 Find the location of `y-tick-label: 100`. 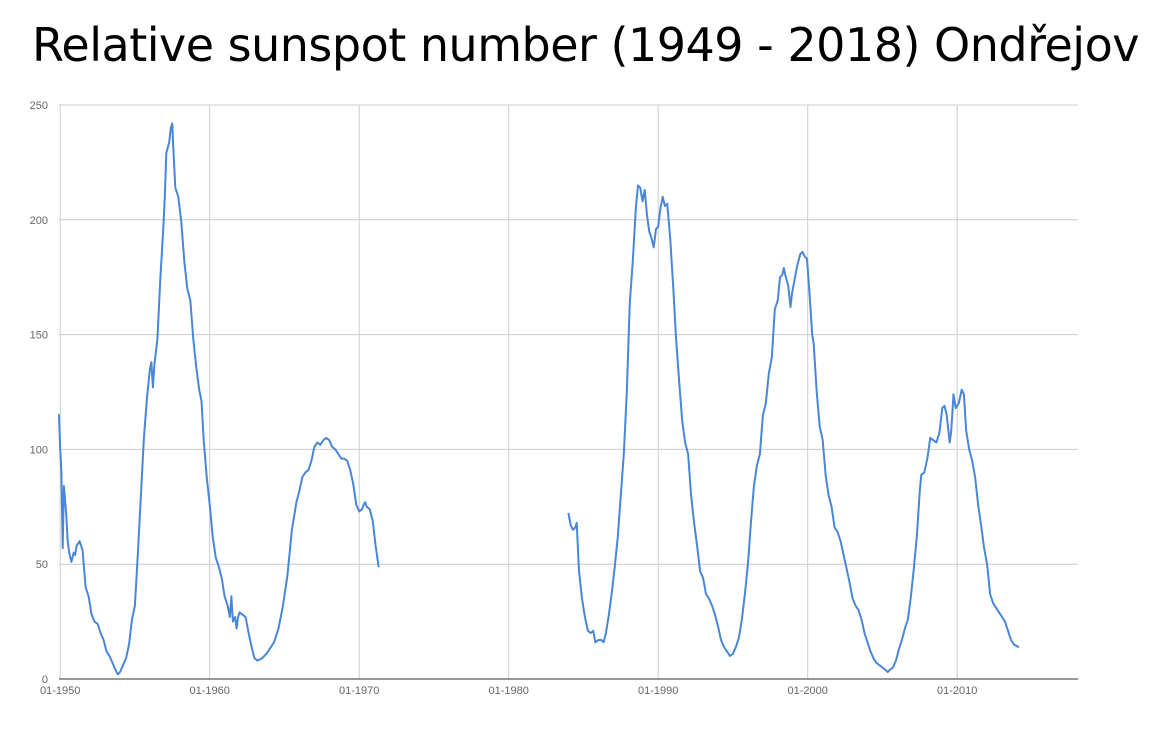

y-tick-label: 100 is located at coordinates (39, 450).